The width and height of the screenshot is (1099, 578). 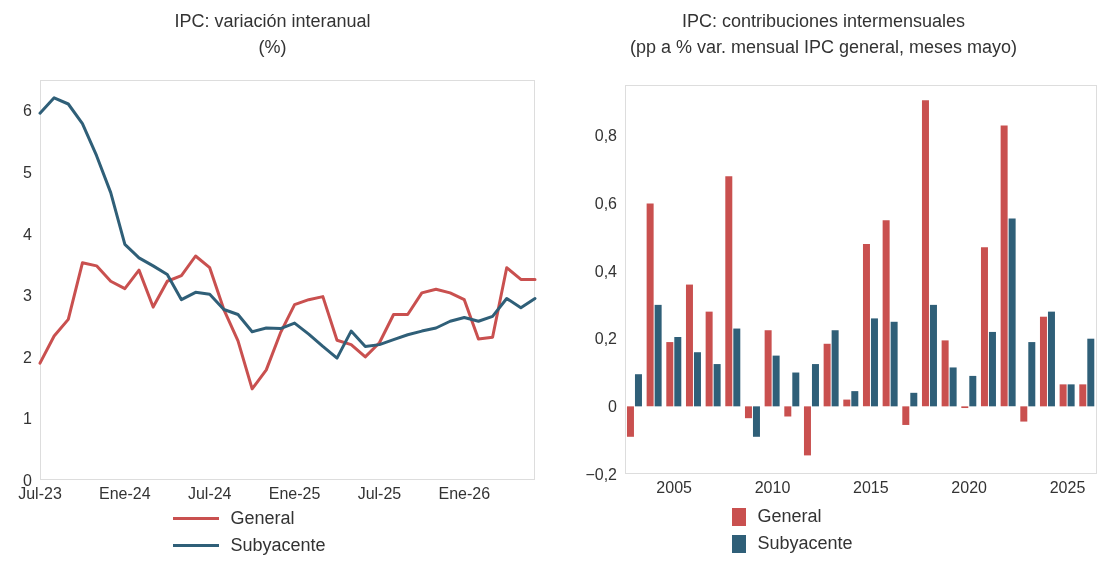 What do you see at coordinates (772, 488) in the screenshot?
I see `x-tick-label: 2010` at bounding box center [772, 488].